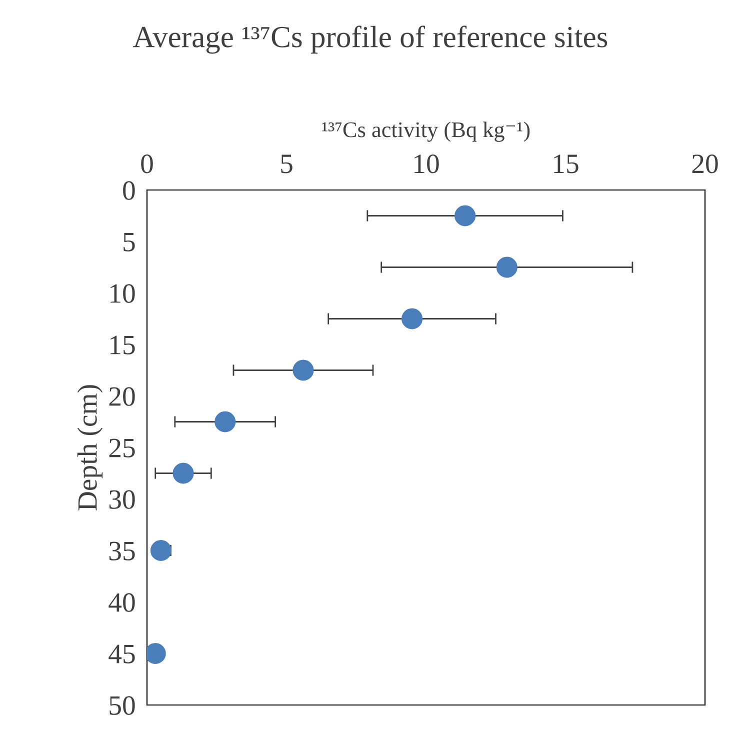  What do you see at coordinates (370, 40) in the screenshot?
I see `chart-title: Average ¹³⁷Cs profile of reference sites` at bounding box center [370, 40].